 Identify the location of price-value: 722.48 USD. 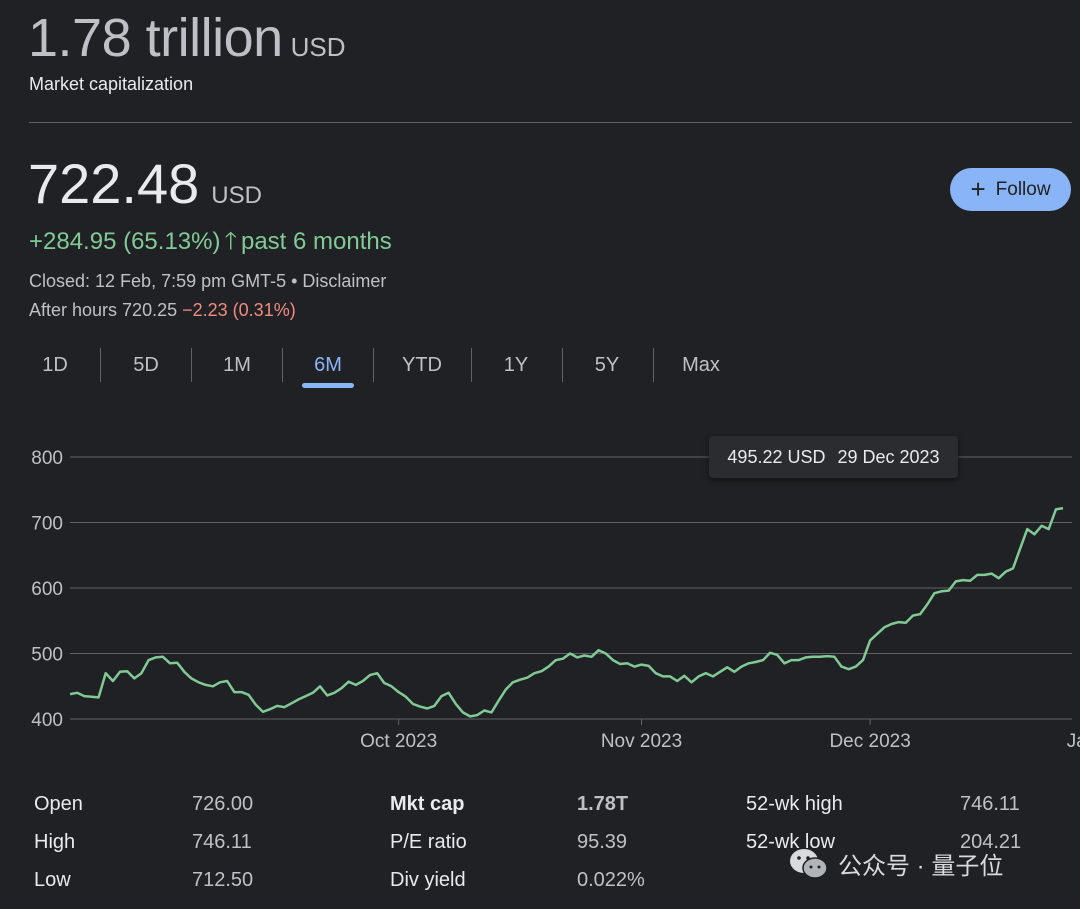
(145, 190).